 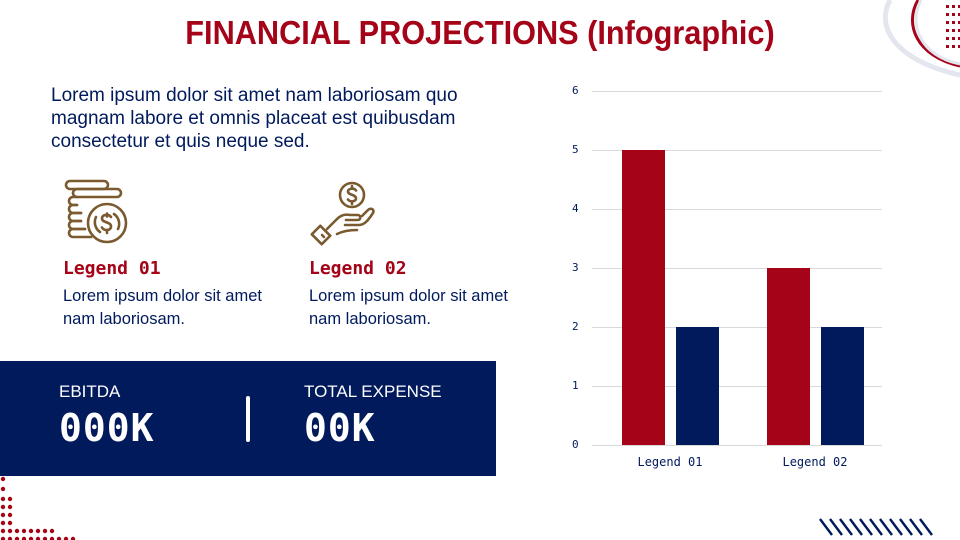 I want to click on legend-card-title: Legend 01, so click(x=112, y=268).